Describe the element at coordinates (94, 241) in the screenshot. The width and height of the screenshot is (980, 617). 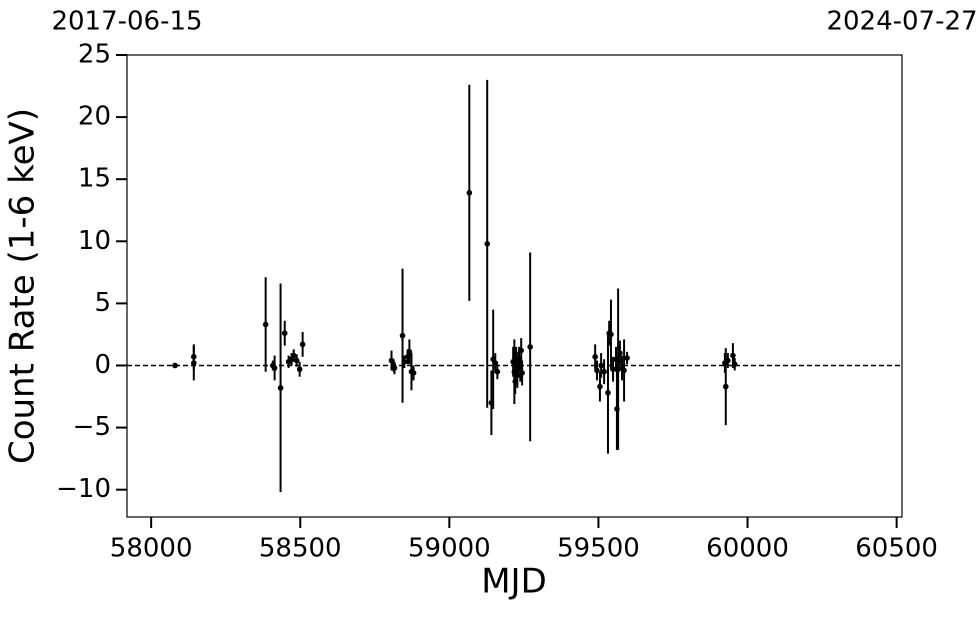
I see `y-tick-label: 10` at that location.